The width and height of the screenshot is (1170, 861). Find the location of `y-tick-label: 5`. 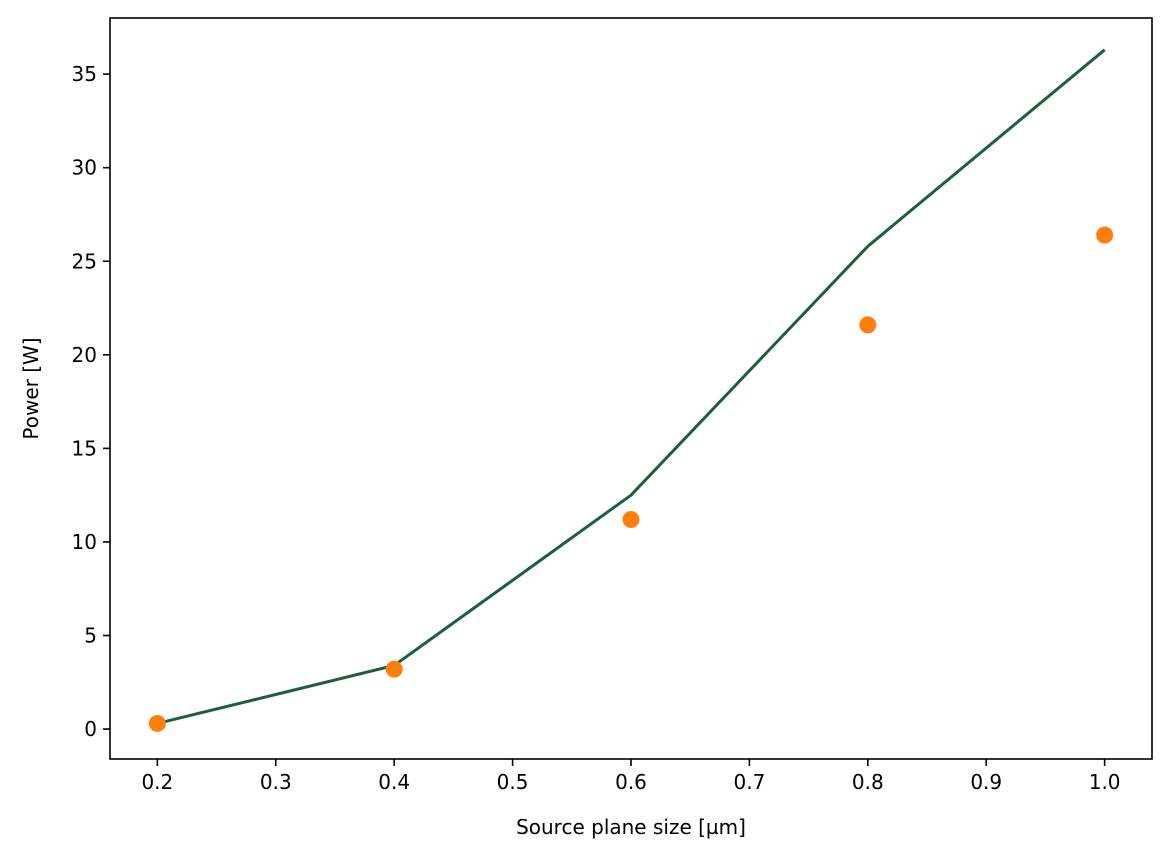

y-tick-label: 5 is located at coordinates (90, 636).